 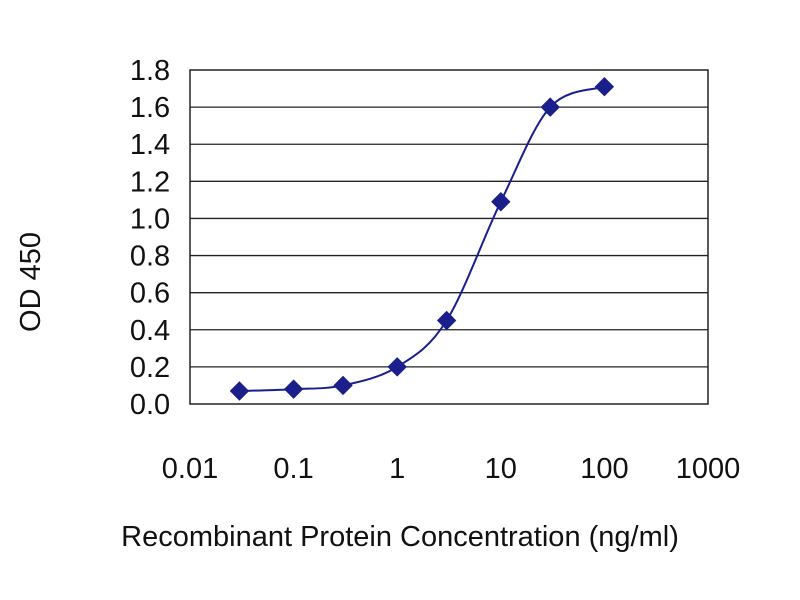 I want to click on y-tick-label: 0.4, so click(x=150, y=331).